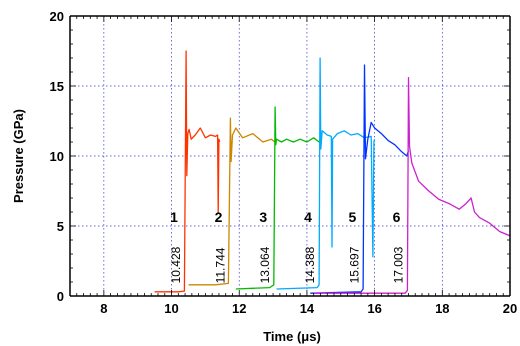 The width and height of the screenshot is (520, 346). Describe the element at coordinates (221, 265) in the screenshot. I see `series-2-time-label: 11.744` at that location.